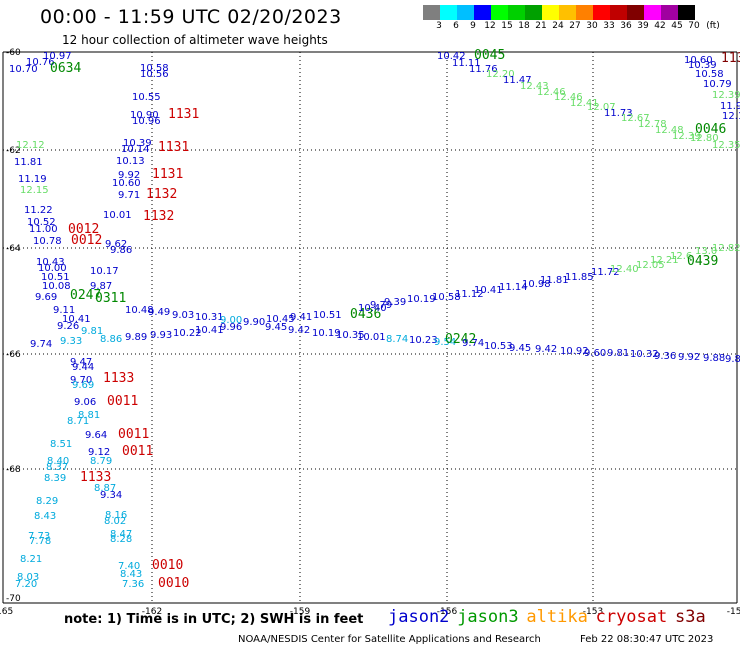 This screenshot has width=740, height=650. I want to click on wave-height-value: 12.67, so click(635, 118).